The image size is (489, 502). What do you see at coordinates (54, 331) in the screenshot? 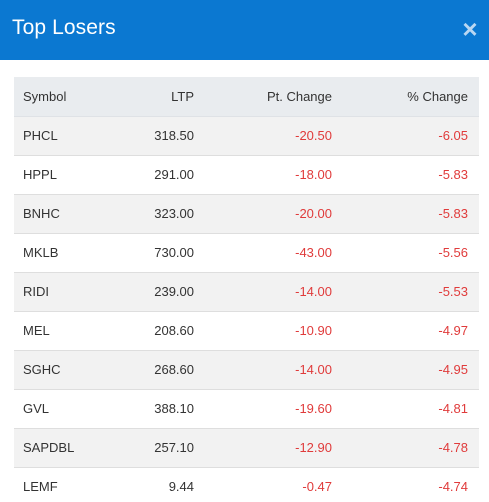
I see `symbol-cell: MEL` at bounding box center [54, 331].